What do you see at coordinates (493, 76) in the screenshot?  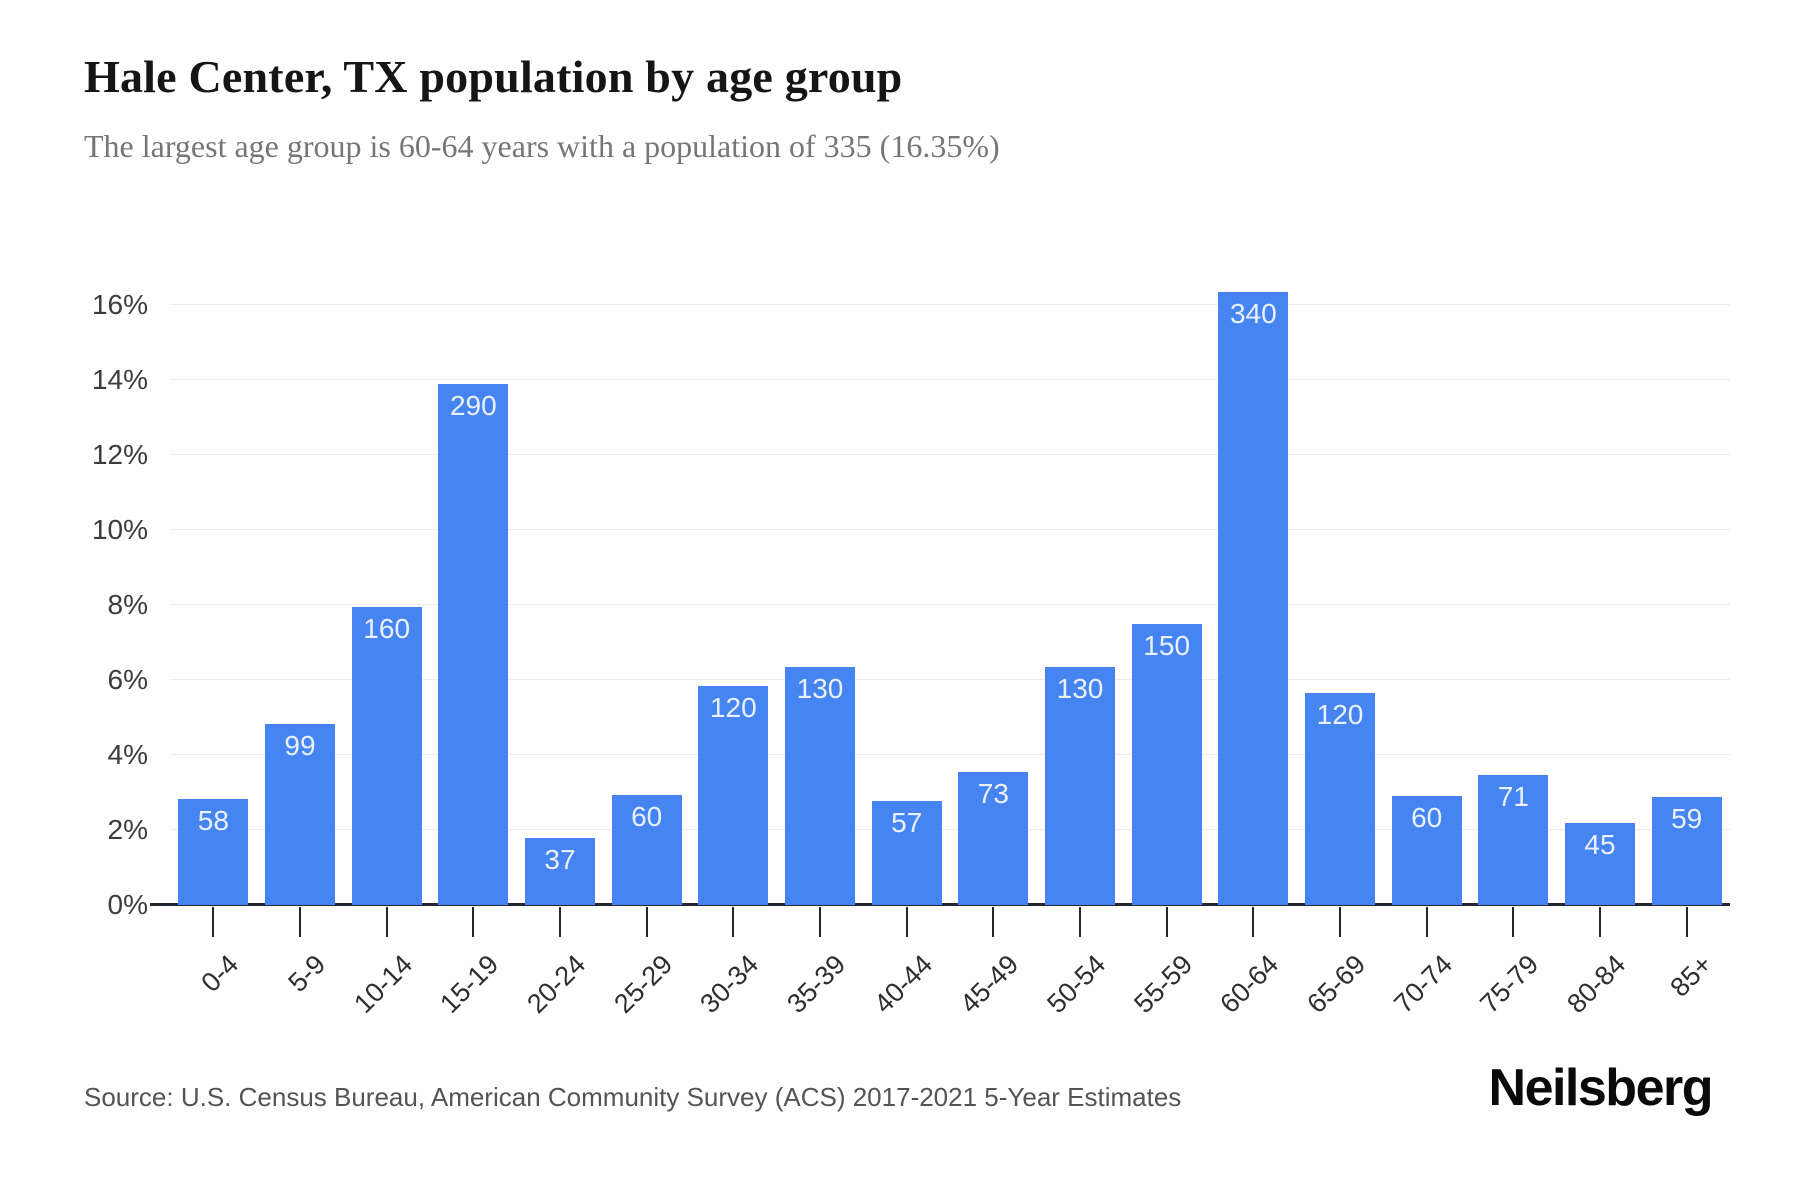 I see `chart-title: Hale Center, TX population by age group` at bounding box center [493, 76].